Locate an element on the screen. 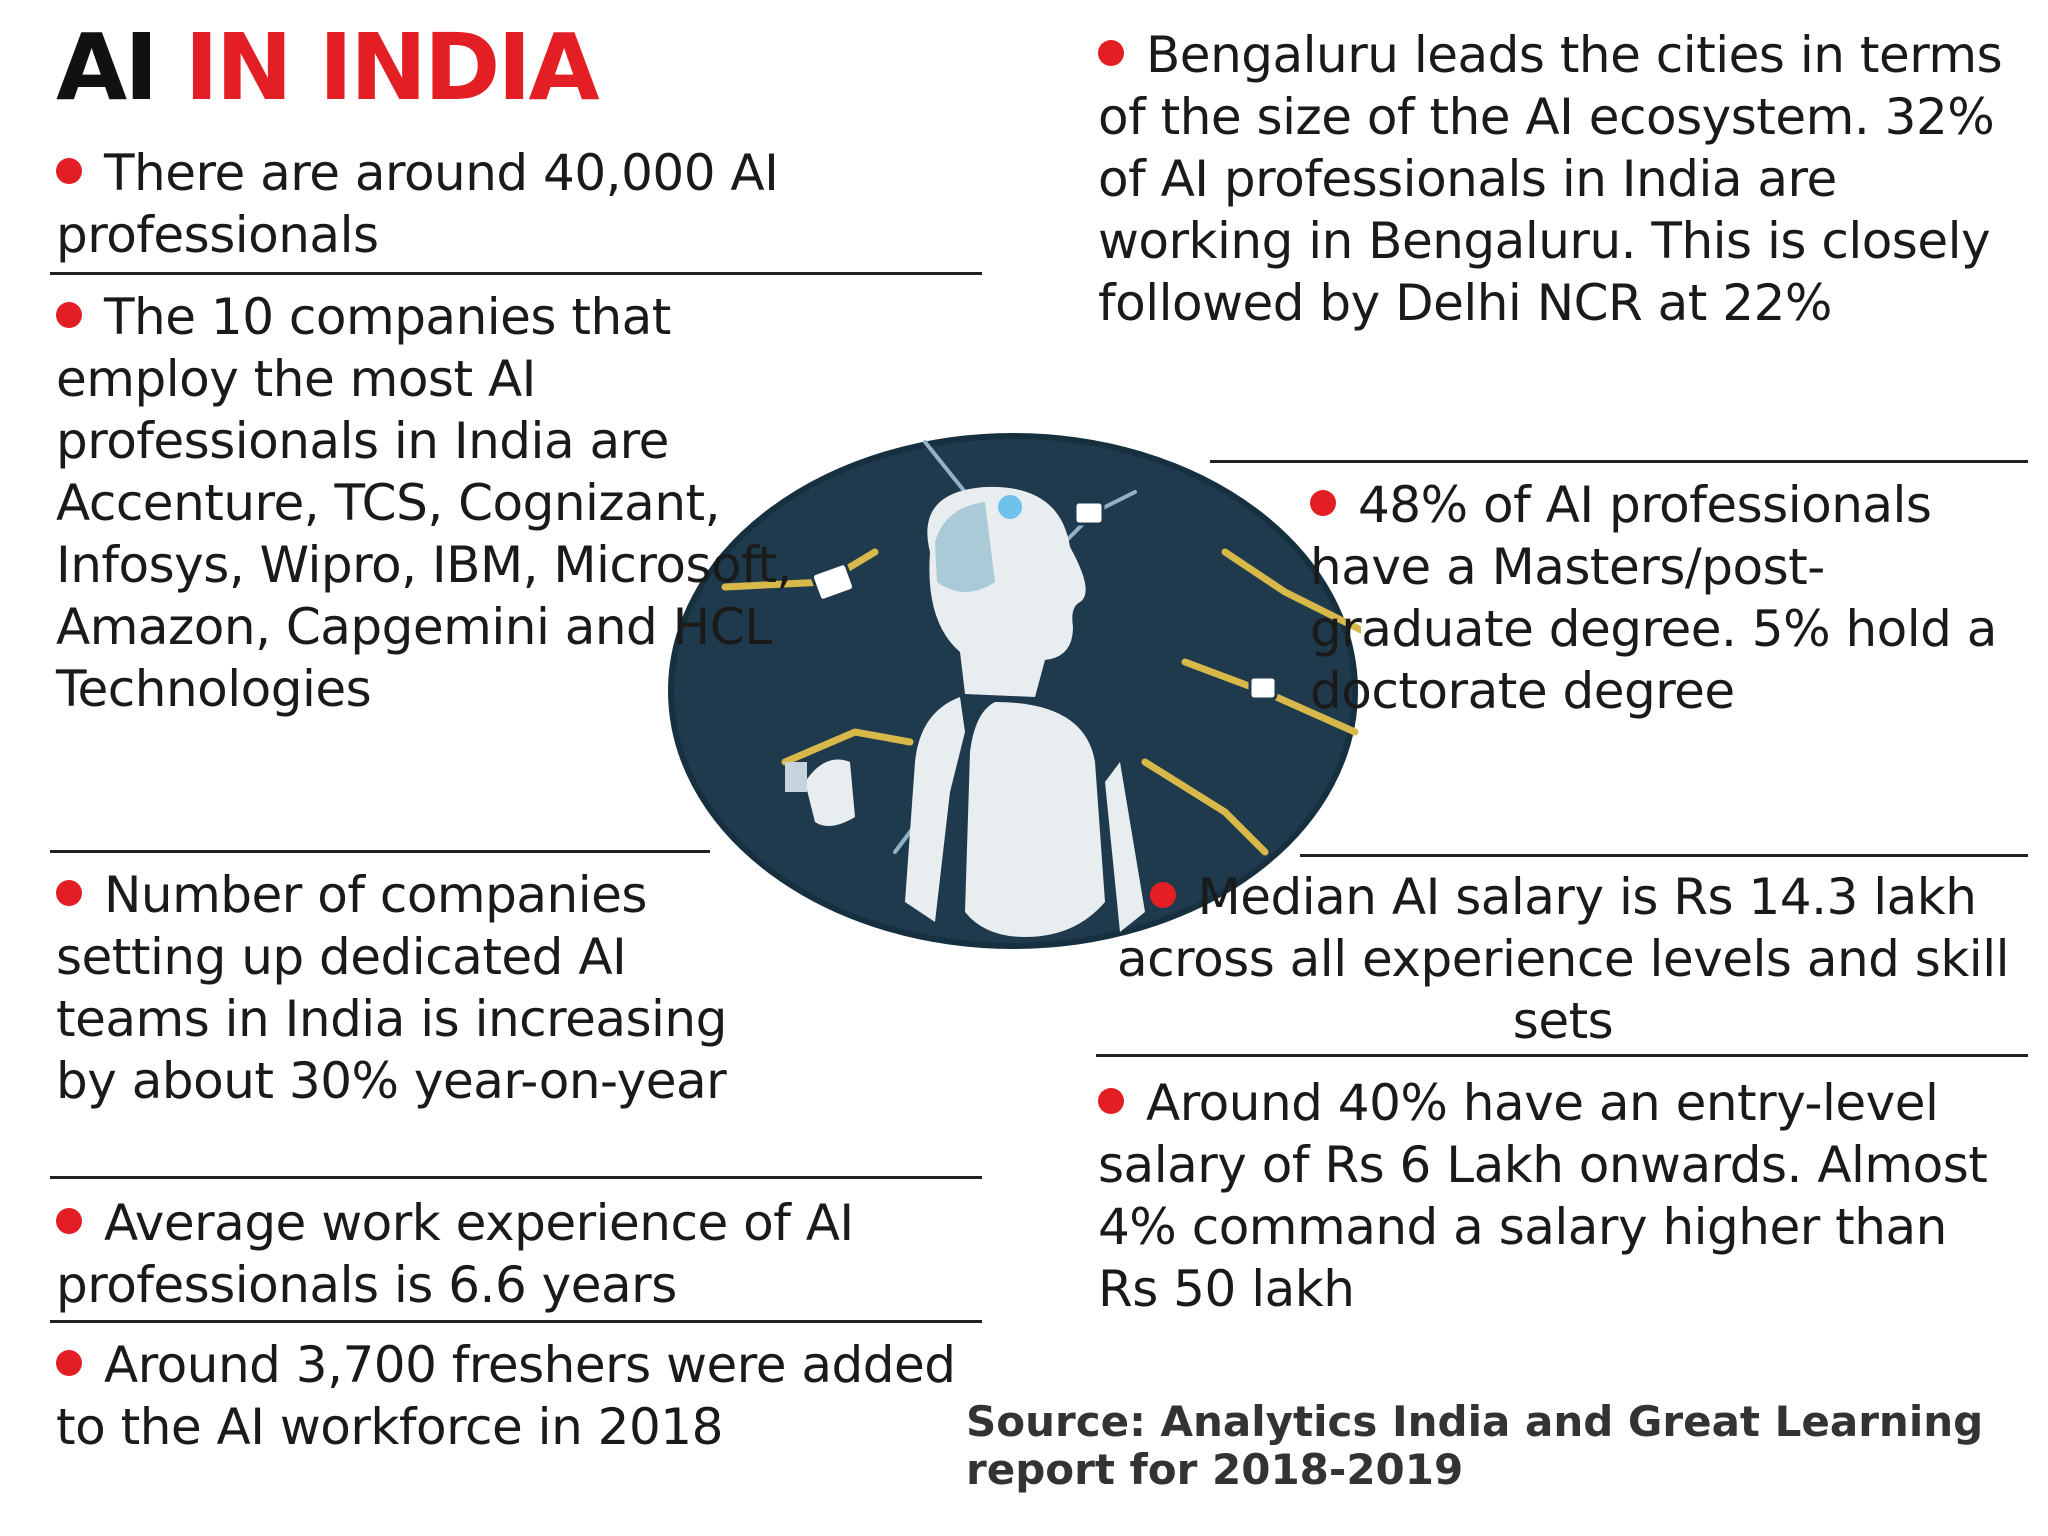 Image resolution: width=2048 pixels, height=1536 pixels. left-item-1: There are around 40,000 AI professionals is located at coordinates (417, 204).